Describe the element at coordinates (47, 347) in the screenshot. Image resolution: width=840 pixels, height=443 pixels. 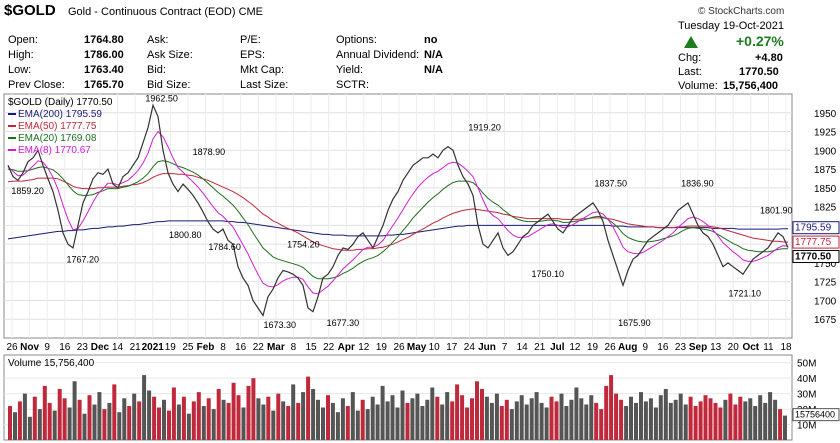
I see `x-tick-label: 9` at that location.